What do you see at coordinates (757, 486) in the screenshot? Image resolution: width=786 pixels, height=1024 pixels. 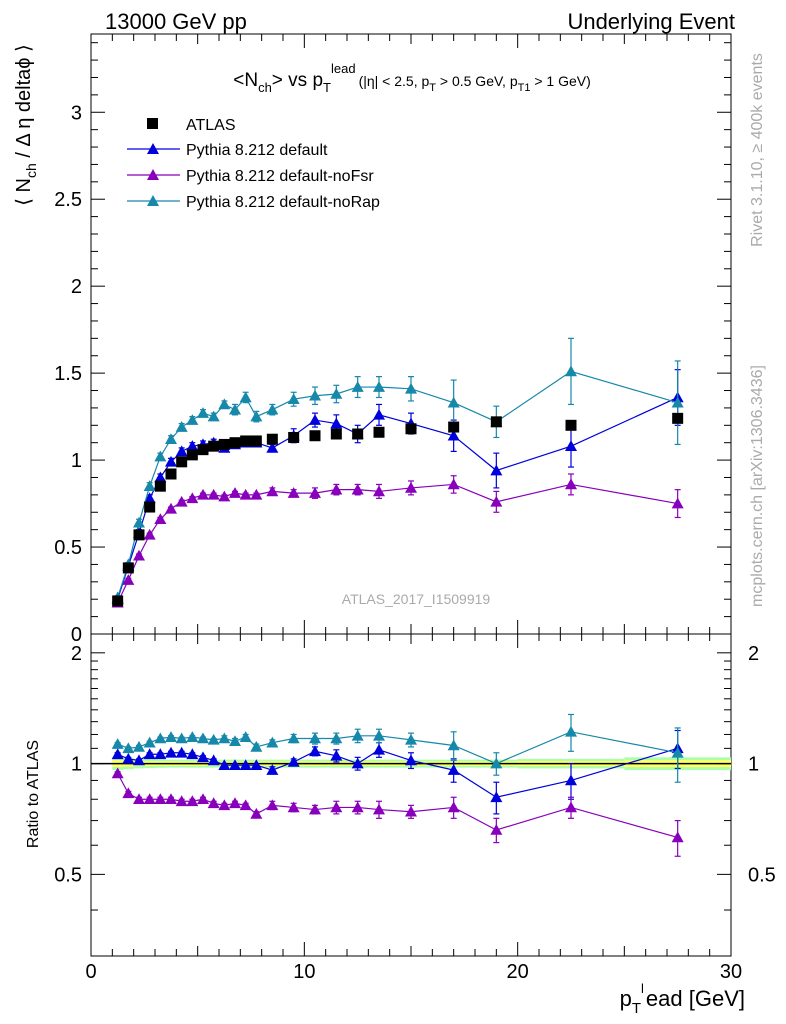 I see `mcplots-label: mcplots.cern.ch [arXiv:1306.3436]` at bounding box center [757, 486].